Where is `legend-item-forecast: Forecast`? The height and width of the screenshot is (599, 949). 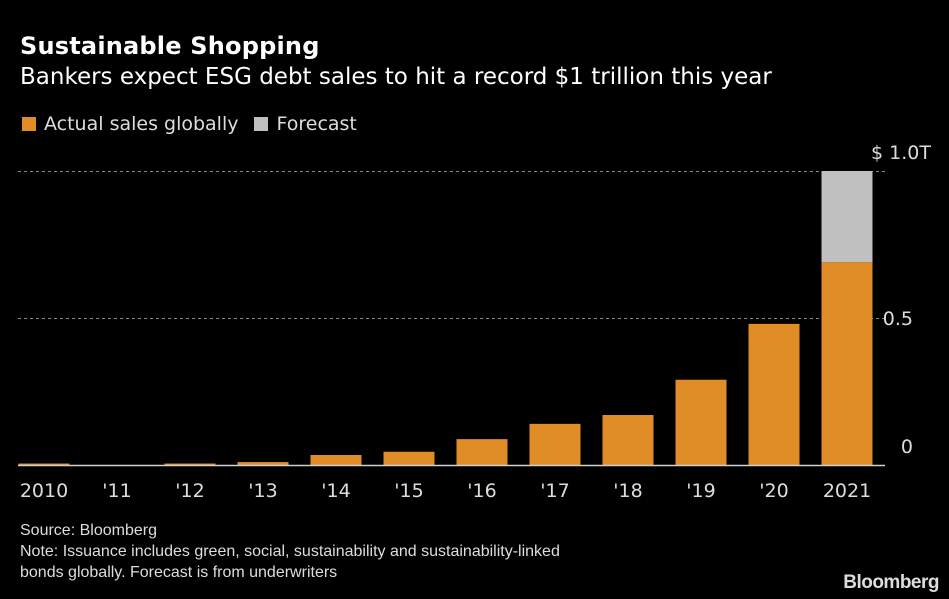
legend-item-forecast: Forecast is located at coordinates (305, 124).